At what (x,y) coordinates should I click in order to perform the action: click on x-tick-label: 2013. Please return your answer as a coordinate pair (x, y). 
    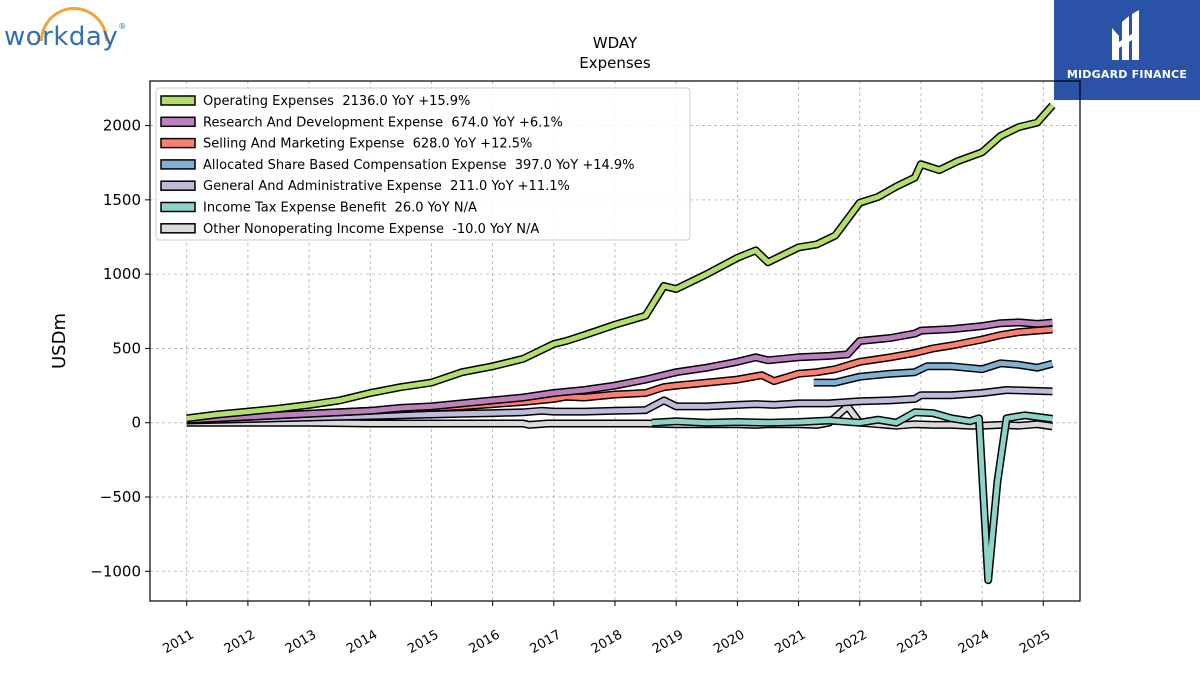
    Looking at the image, I should click on (301, 642).